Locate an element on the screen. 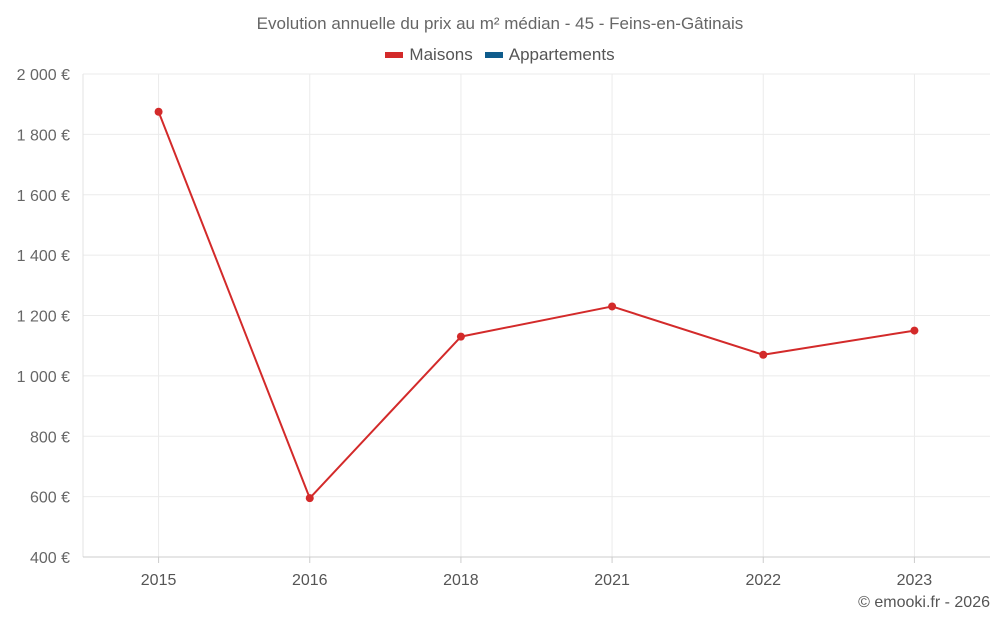 Image resolution: width=1000 pixels, height=625 pixels. data-point-2015 is located at coordinates (158, 111).